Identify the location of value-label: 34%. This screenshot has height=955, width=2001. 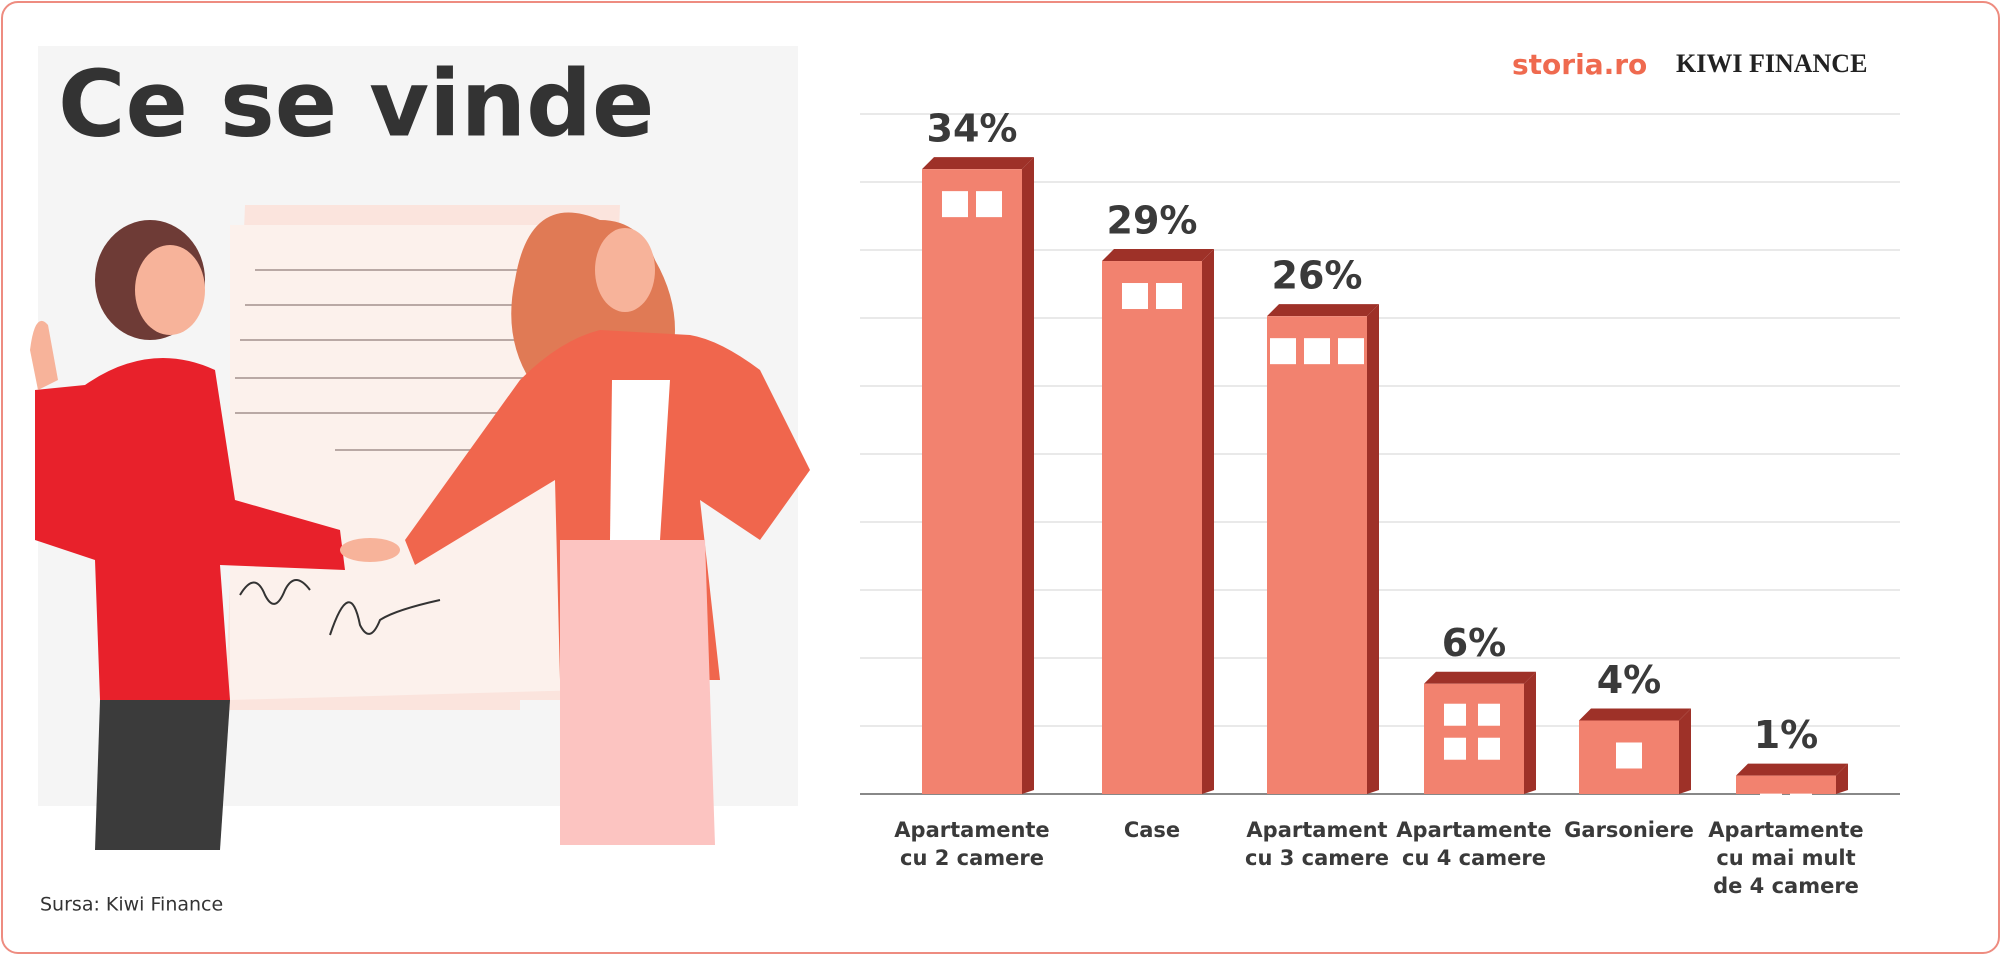
(972, 129).